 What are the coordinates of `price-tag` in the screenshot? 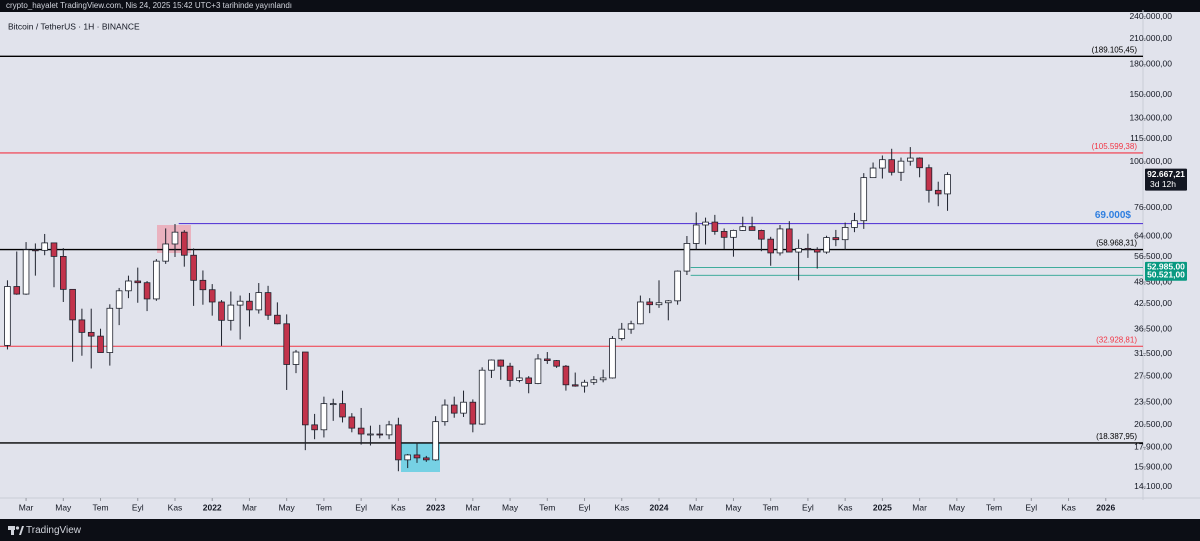 It's located at (1166, 275).